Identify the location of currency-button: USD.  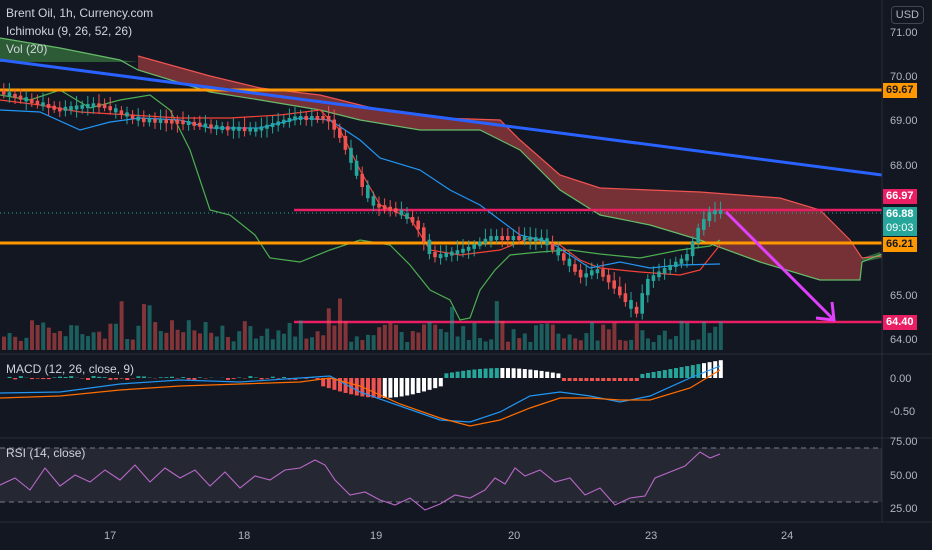
(907, 15).